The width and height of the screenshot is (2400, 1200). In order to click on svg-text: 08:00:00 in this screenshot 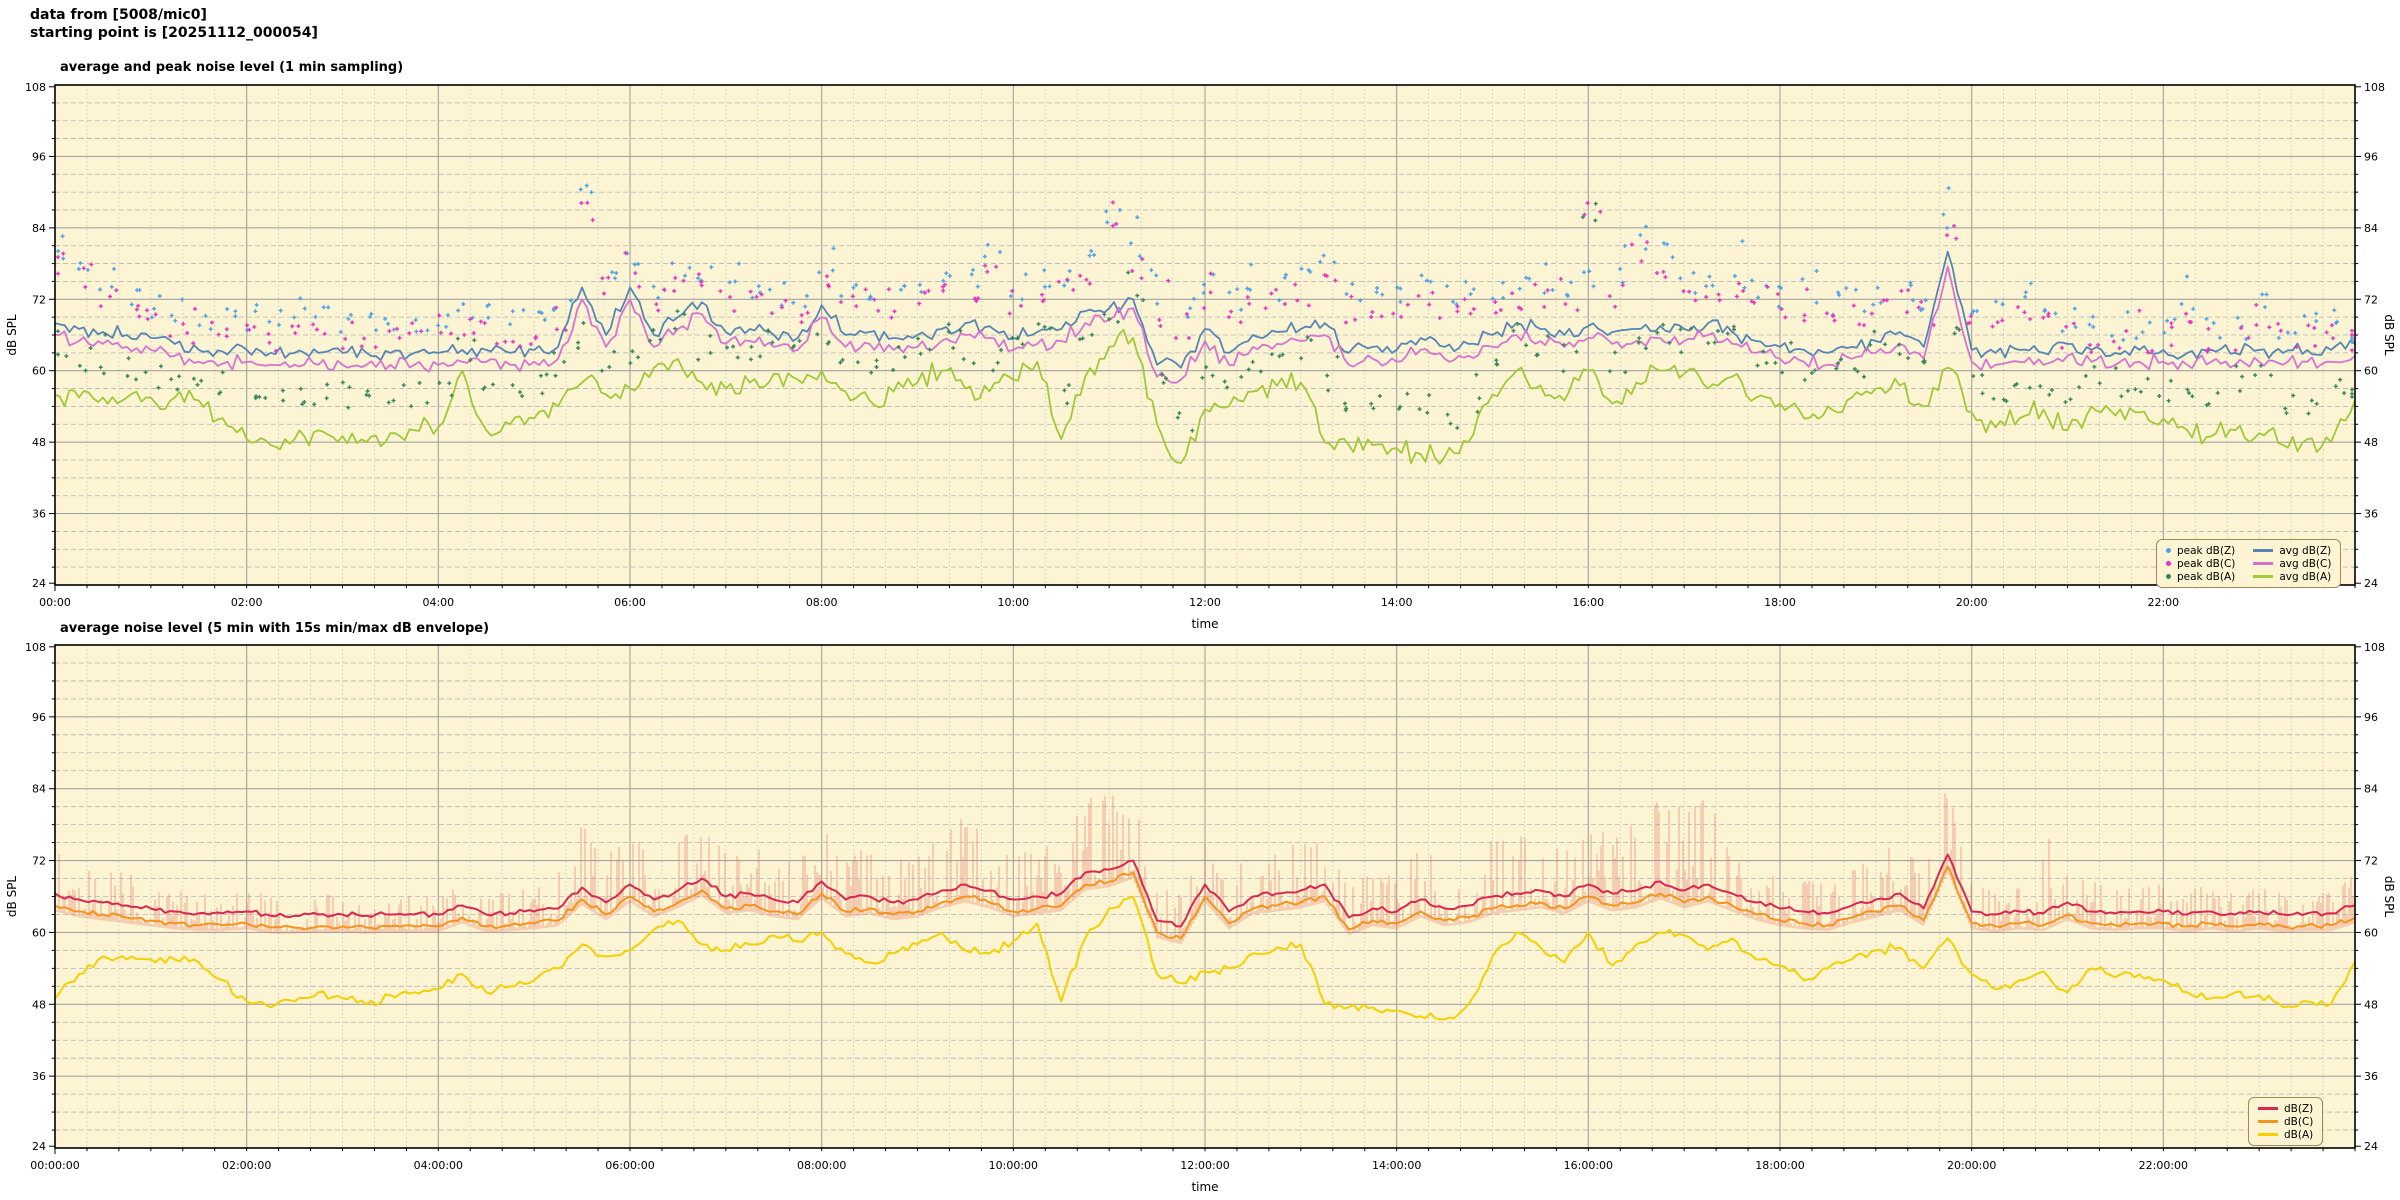, I will do `click(821, 1165)`.